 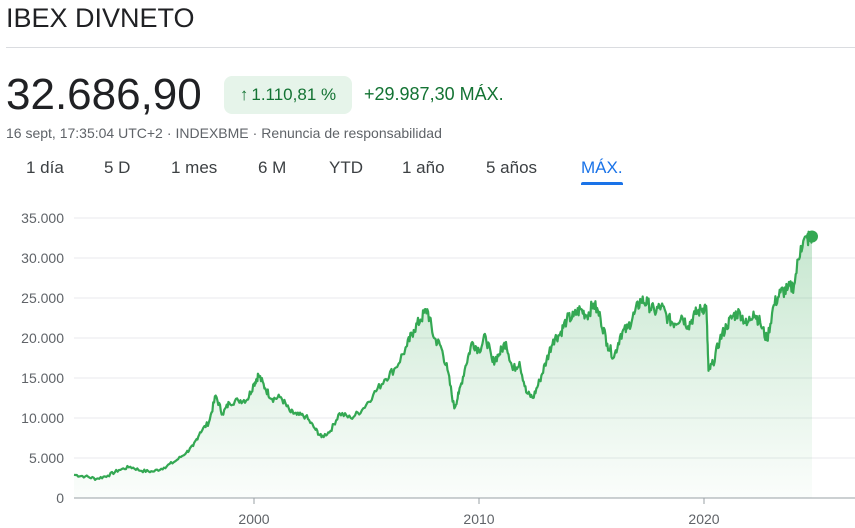 I want to click on tab-6-months: 6 M, so click(x=272, y=167).